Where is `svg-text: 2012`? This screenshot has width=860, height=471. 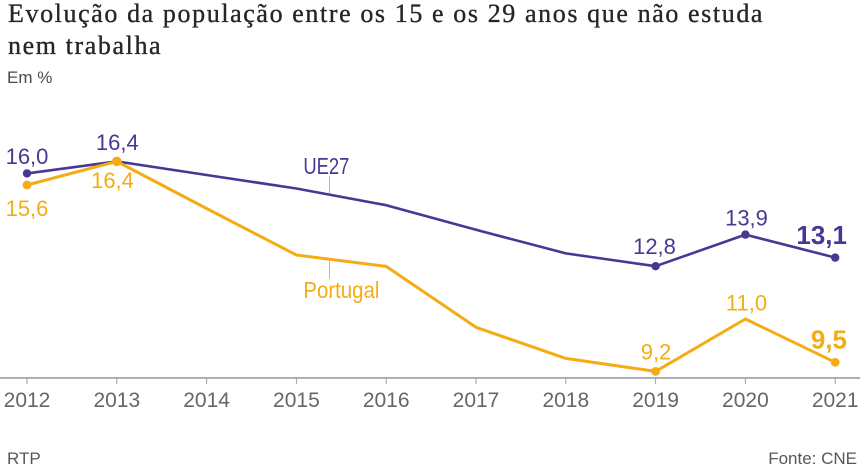
svg-text: 2012 is located at coordinates (27, 400).